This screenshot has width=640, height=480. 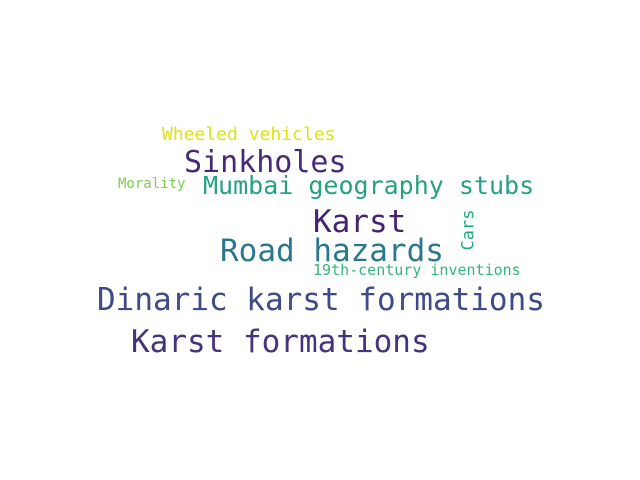 I want to click on word-19th-century-inventions: 19th-century inventions, so click(x=417, y=270).